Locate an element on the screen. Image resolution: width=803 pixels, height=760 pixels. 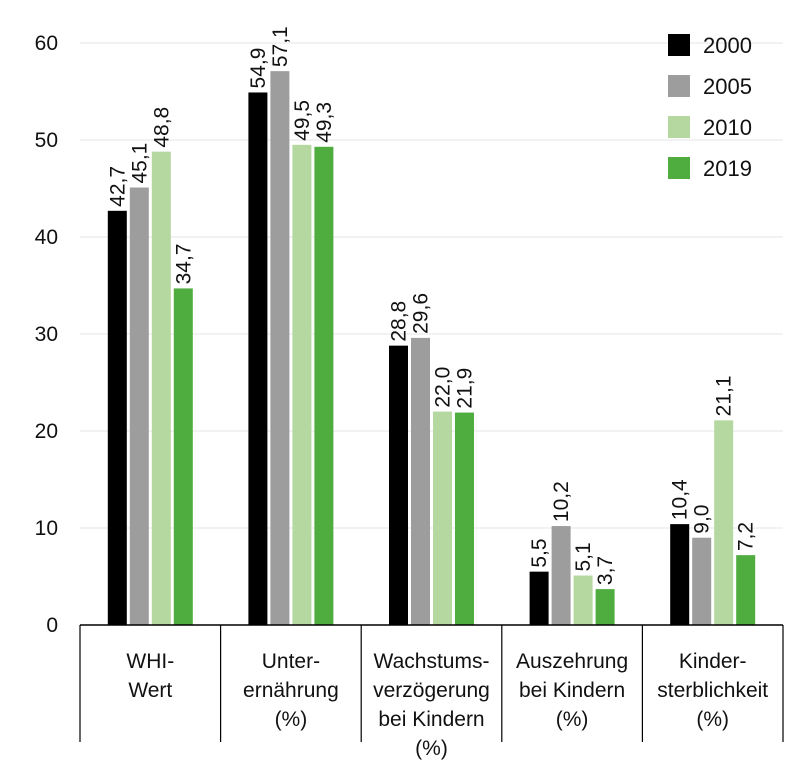
category-label: Unter-ernährung (%) is located at coordinates (291, 690).